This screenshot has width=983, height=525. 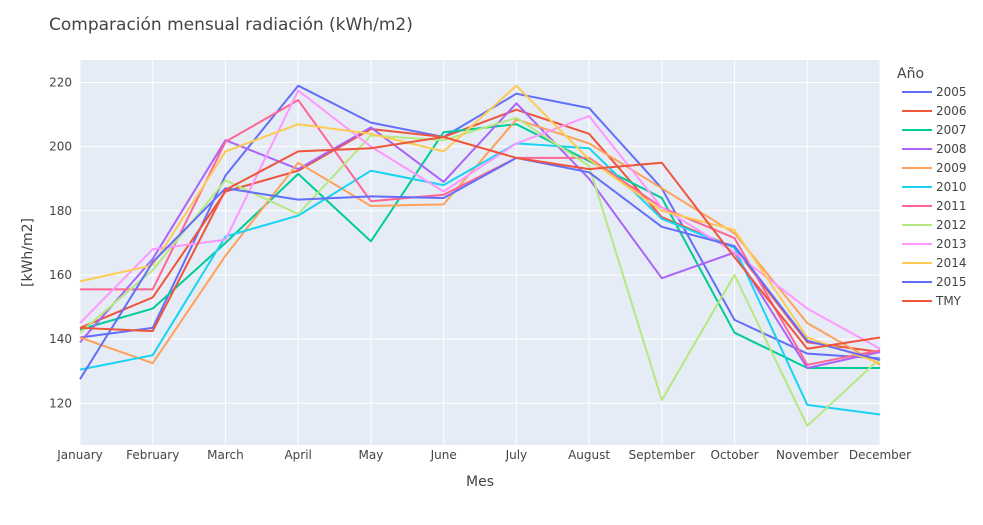 What do you see at coordinates (880, 455) in the screenshot?
I see `x-tick-label: December` at bounding box center [880, 455].